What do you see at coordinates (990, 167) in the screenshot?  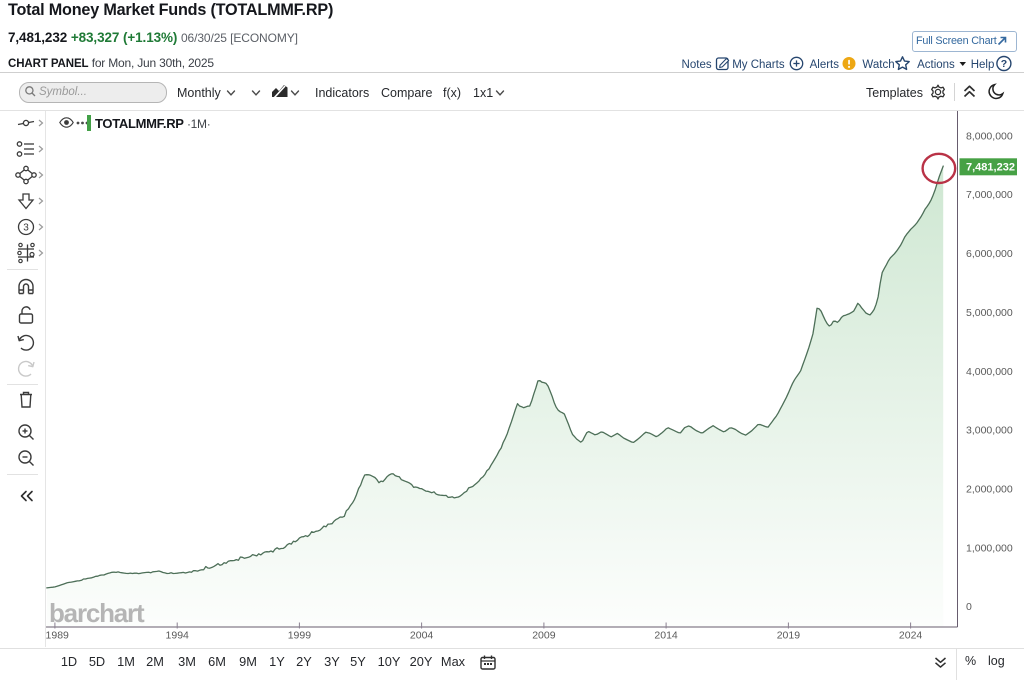 I see `svg-text: 7,481,232` at bounding box center [990, 167].